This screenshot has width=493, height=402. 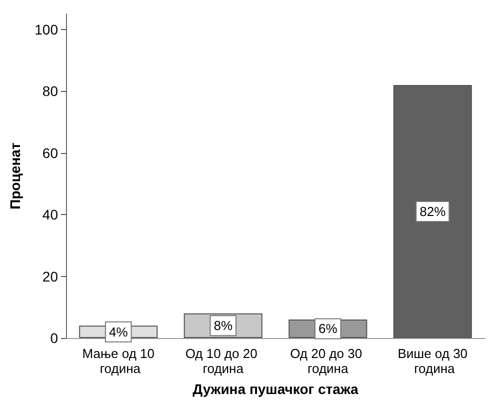 What do you see at coordinates (223, 361) in the screenshot?
I see `x-tick-label: Од 10 до 20 година` at bounding box center [223, 361].